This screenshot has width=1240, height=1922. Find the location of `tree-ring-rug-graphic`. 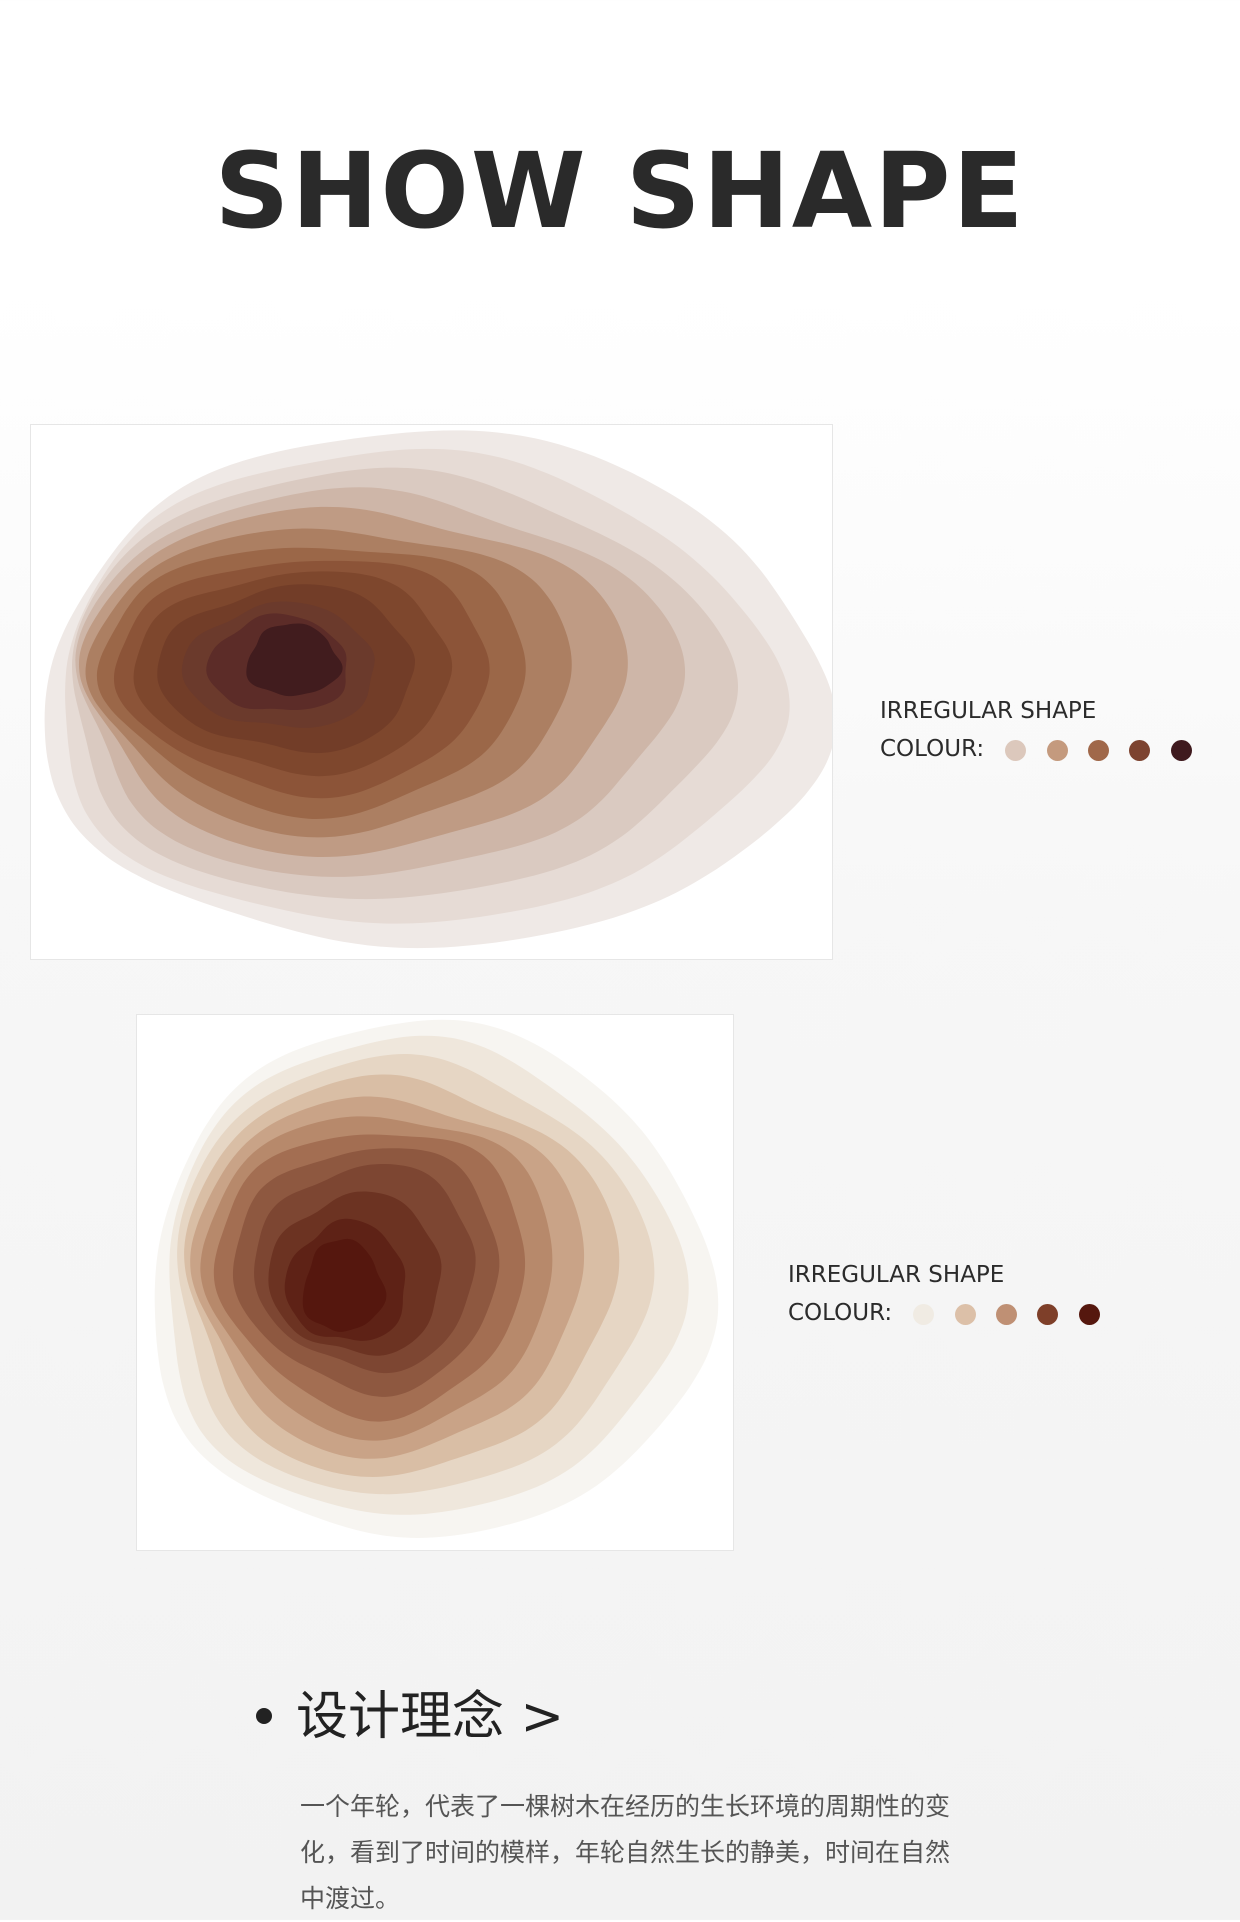

tree-ring-rug-graphic is located at coordinates (436, 1278).